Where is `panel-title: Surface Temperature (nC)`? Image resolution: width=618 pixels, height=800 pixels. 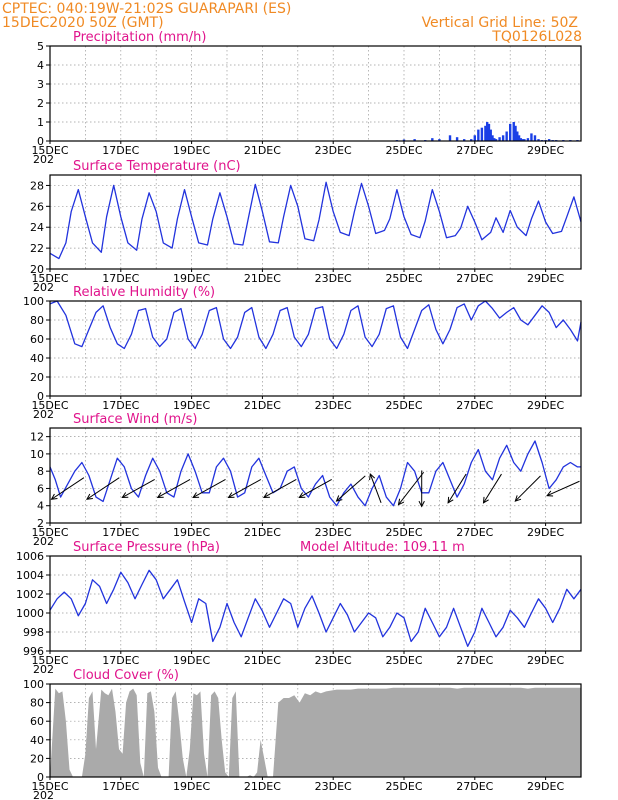
panel-title: Surface Temperature (nC) is located at coordinates (157, 166).